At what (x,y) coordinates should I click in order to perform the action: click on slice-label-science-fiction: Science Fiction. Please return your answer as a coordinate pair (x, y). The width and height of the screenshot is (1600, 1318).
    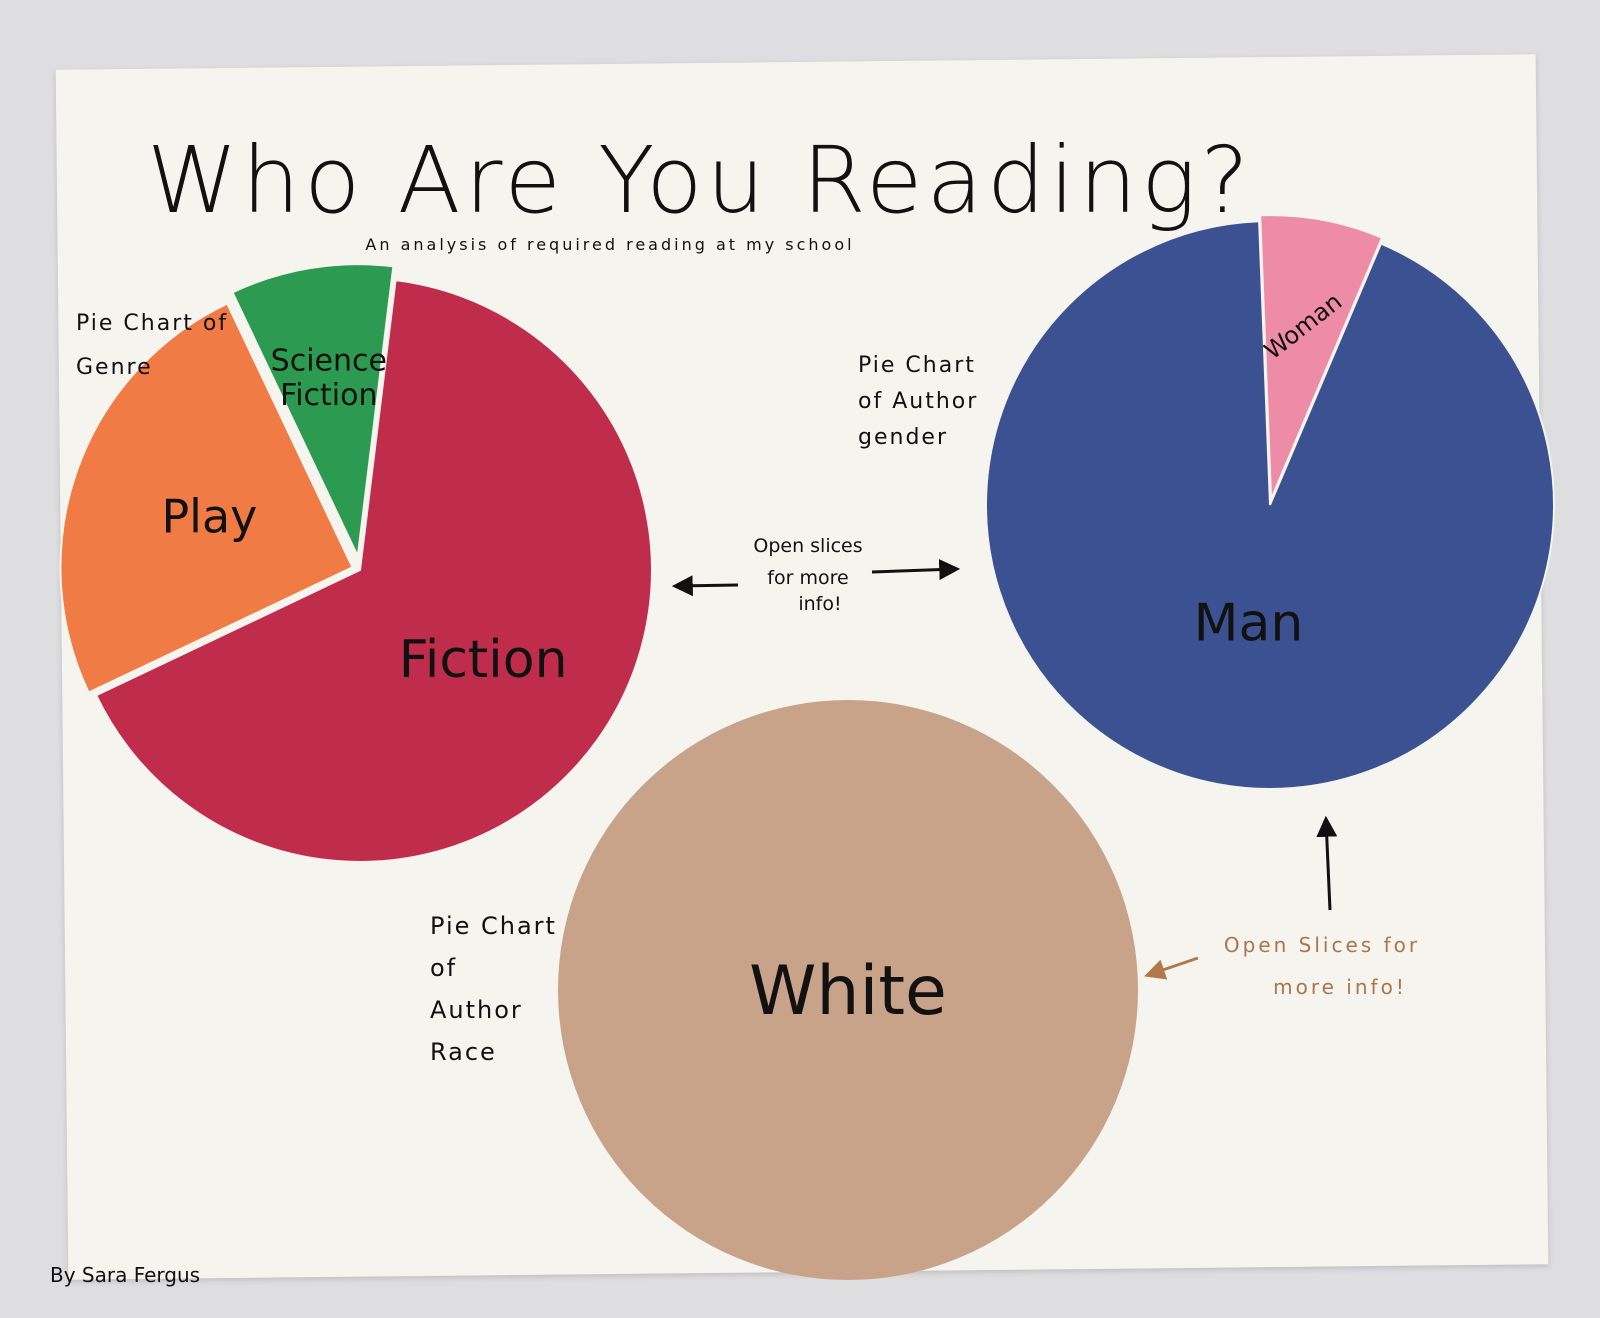
    Looking at the image, I should click on (329, 379).